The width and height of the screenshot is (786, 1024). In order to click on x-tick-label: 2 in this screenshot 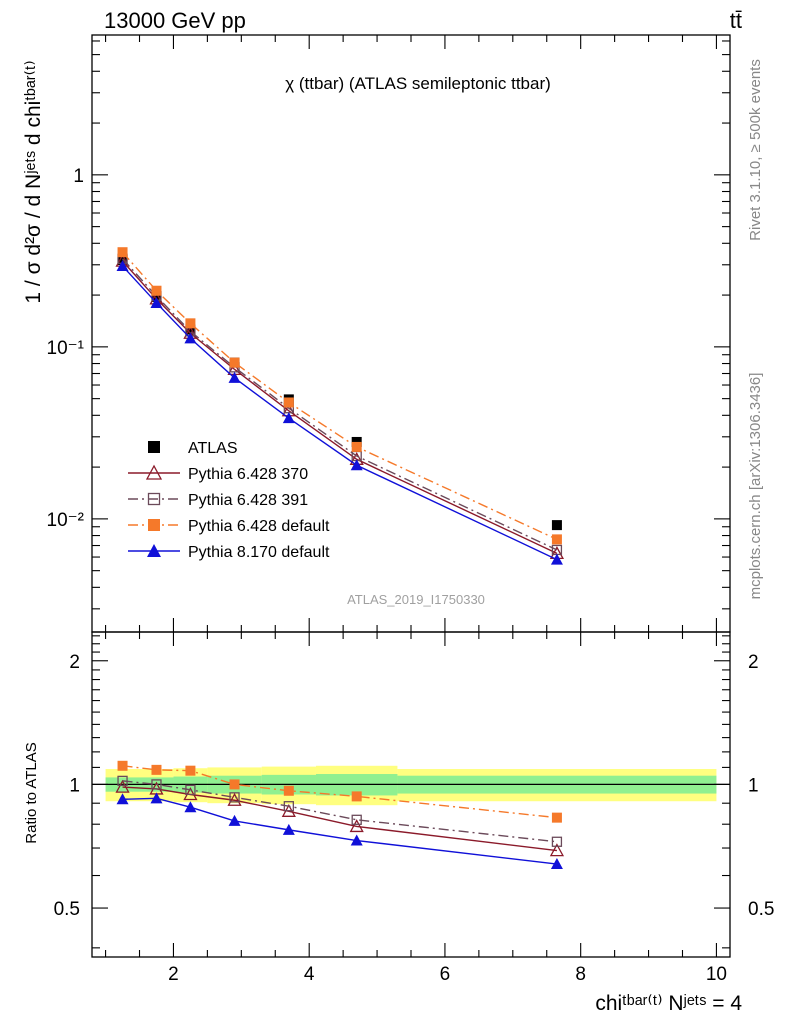, I will do `click(173, 974)`.